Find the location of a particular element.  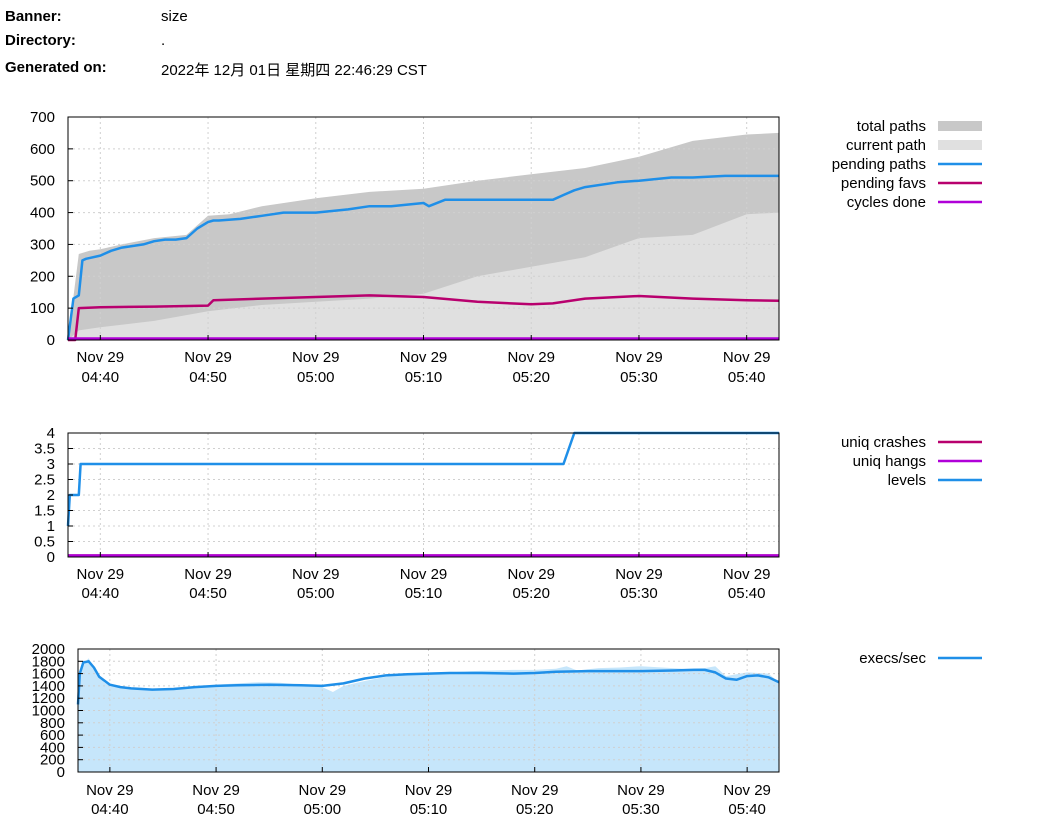

y-tick-label: 3.5 is located at coordinates (44, 449).